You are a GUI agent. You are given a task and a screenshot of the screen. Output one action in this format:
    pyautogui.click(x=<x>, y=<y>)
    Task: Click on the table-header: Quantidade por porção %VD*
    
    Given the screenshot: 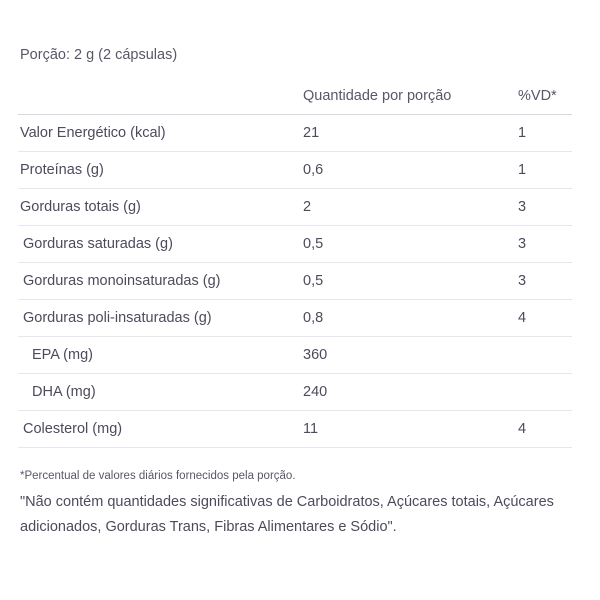 What is the action you would take?
    pyautogui.click(x=295, y=97)
    